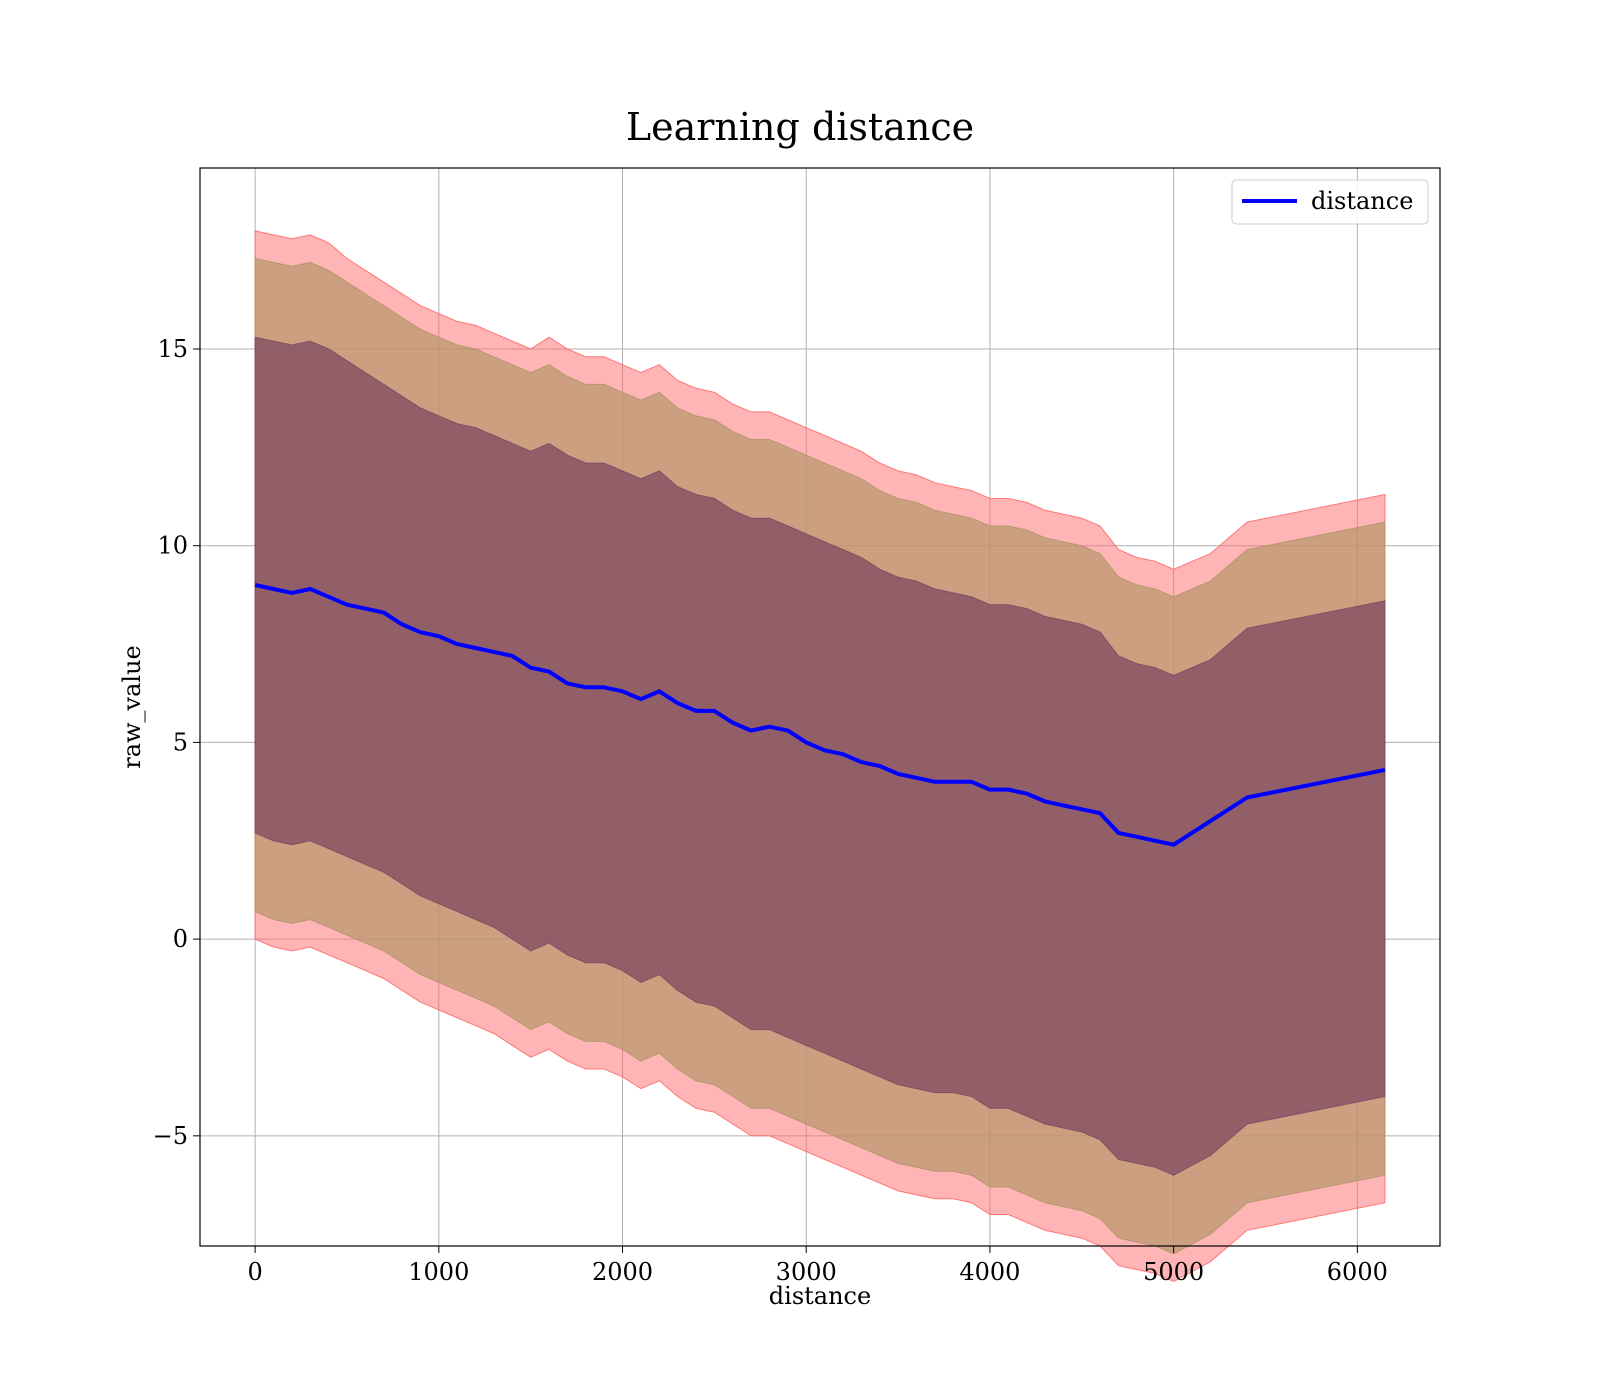 This screenshot has height=1400, width=1600. I want to click on y-tick-label: −5, so click(170, 1136).